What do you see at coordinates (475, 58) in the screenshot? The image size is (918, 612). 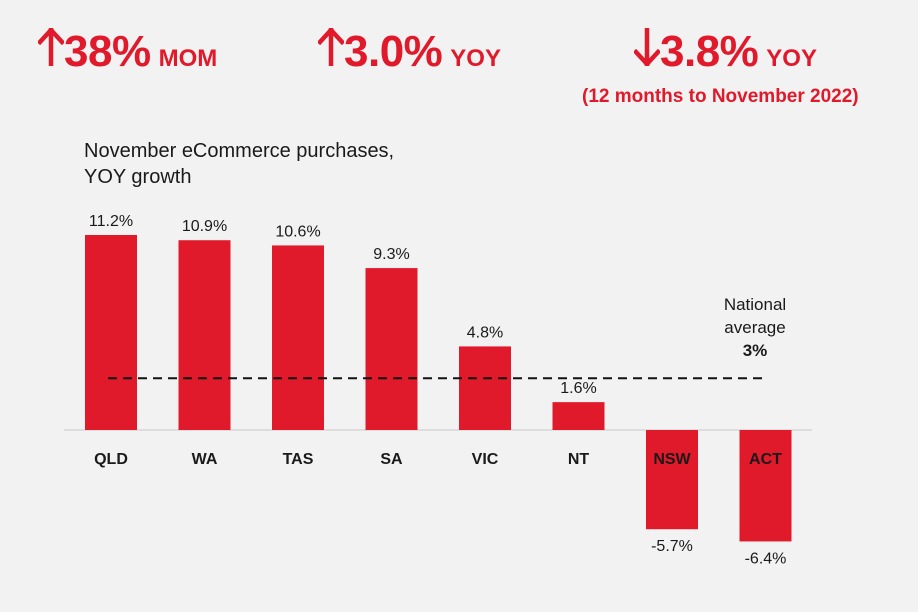 I see `stat-yoy-unit: YOY` at bounding box center [475, 58].